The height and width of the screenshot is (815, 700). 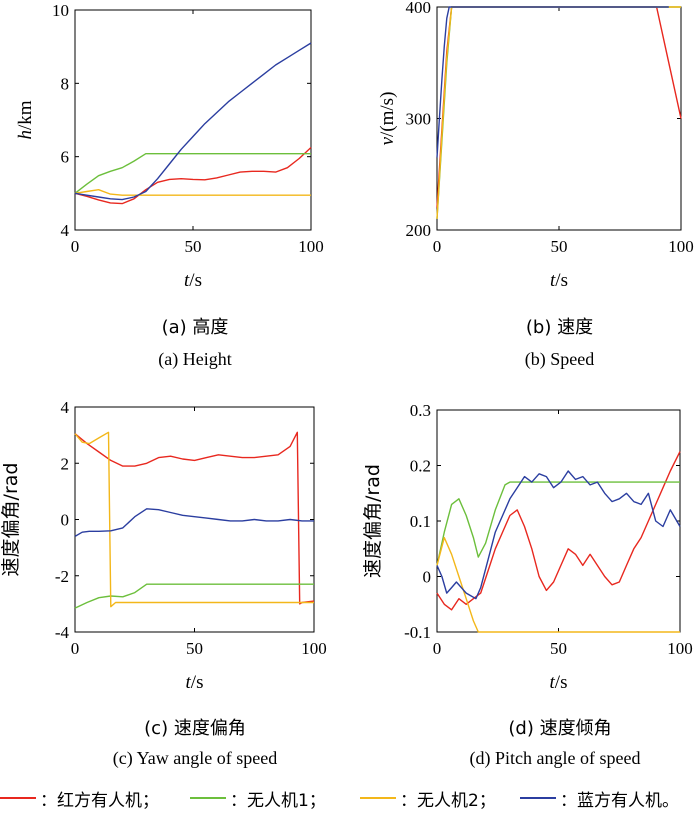 What do you see at coordinates (387, 114) in the screenshot?
I see `y-axis-unit: /(m/s)` at bounding box center [387, 114].